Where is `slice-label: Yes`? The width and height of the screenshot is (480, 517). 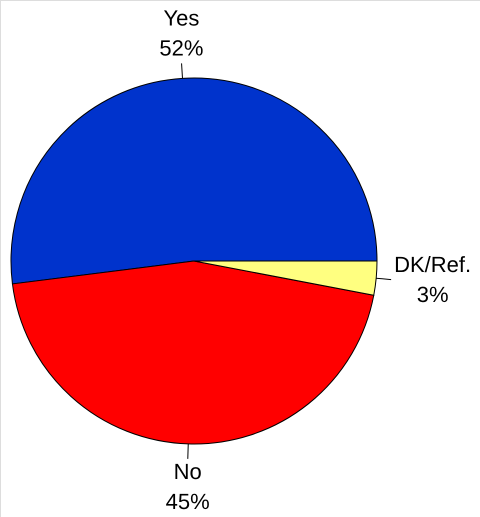
slice-label: Yes is located at coordinates (181, 17).